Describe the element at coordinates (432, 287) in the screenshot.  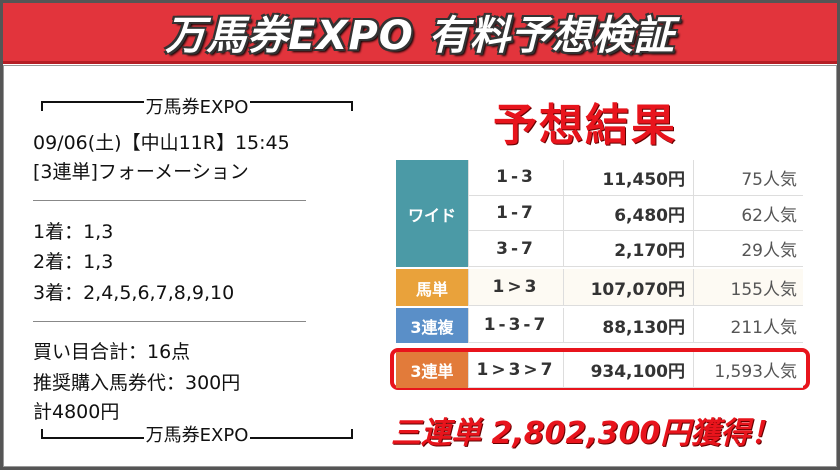
I see `bet-type: 馬単` at that location.